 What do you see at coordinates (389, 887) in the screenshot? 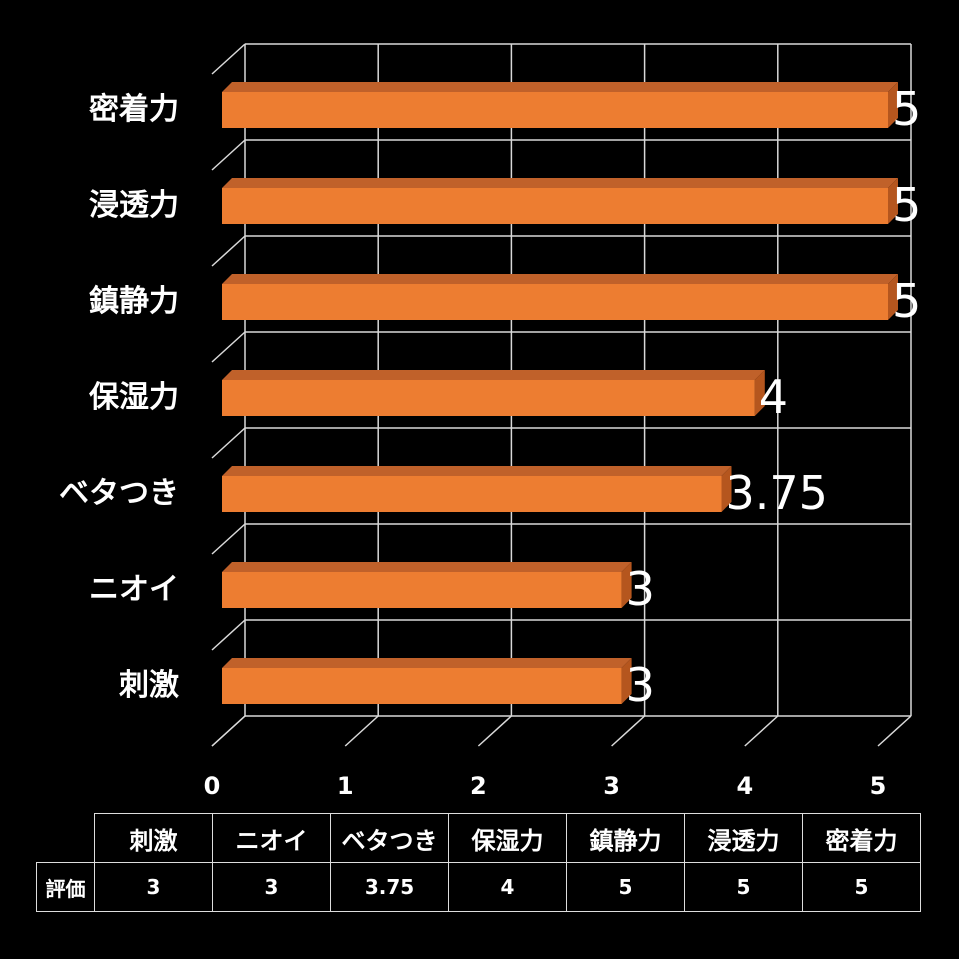
I see `table-cell: 3.75` at bounding box center [389, 887].